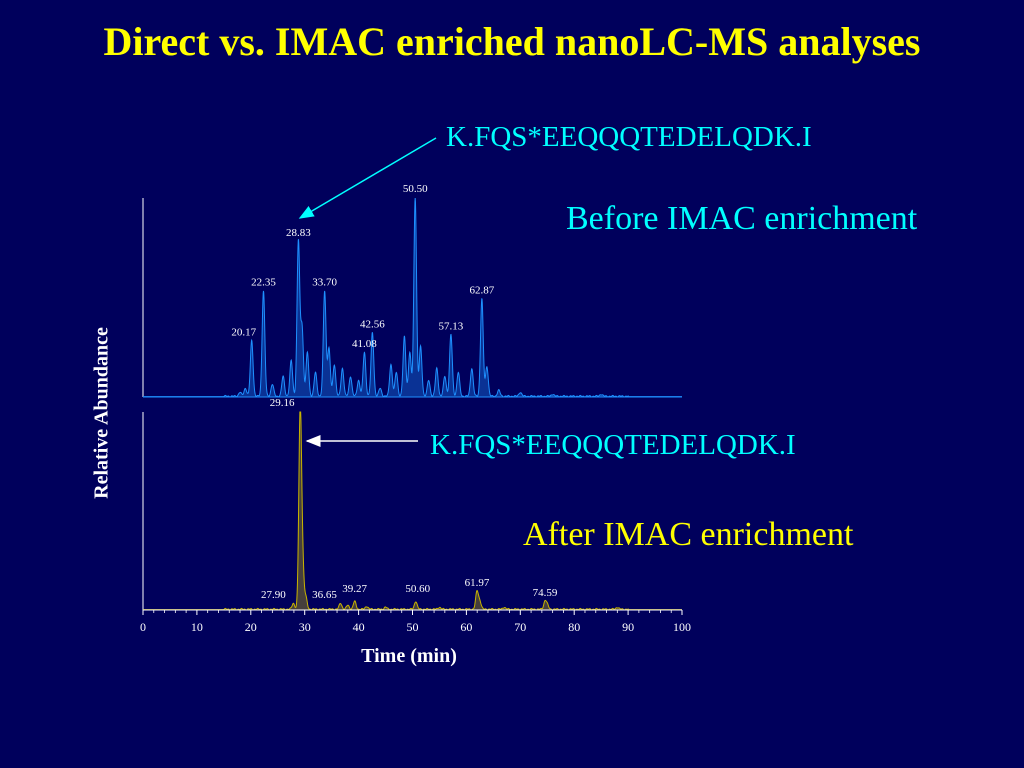 This screenshot has height=768, width=1024. I want to click on x-tick-label-80: 80, so click(574, 627).